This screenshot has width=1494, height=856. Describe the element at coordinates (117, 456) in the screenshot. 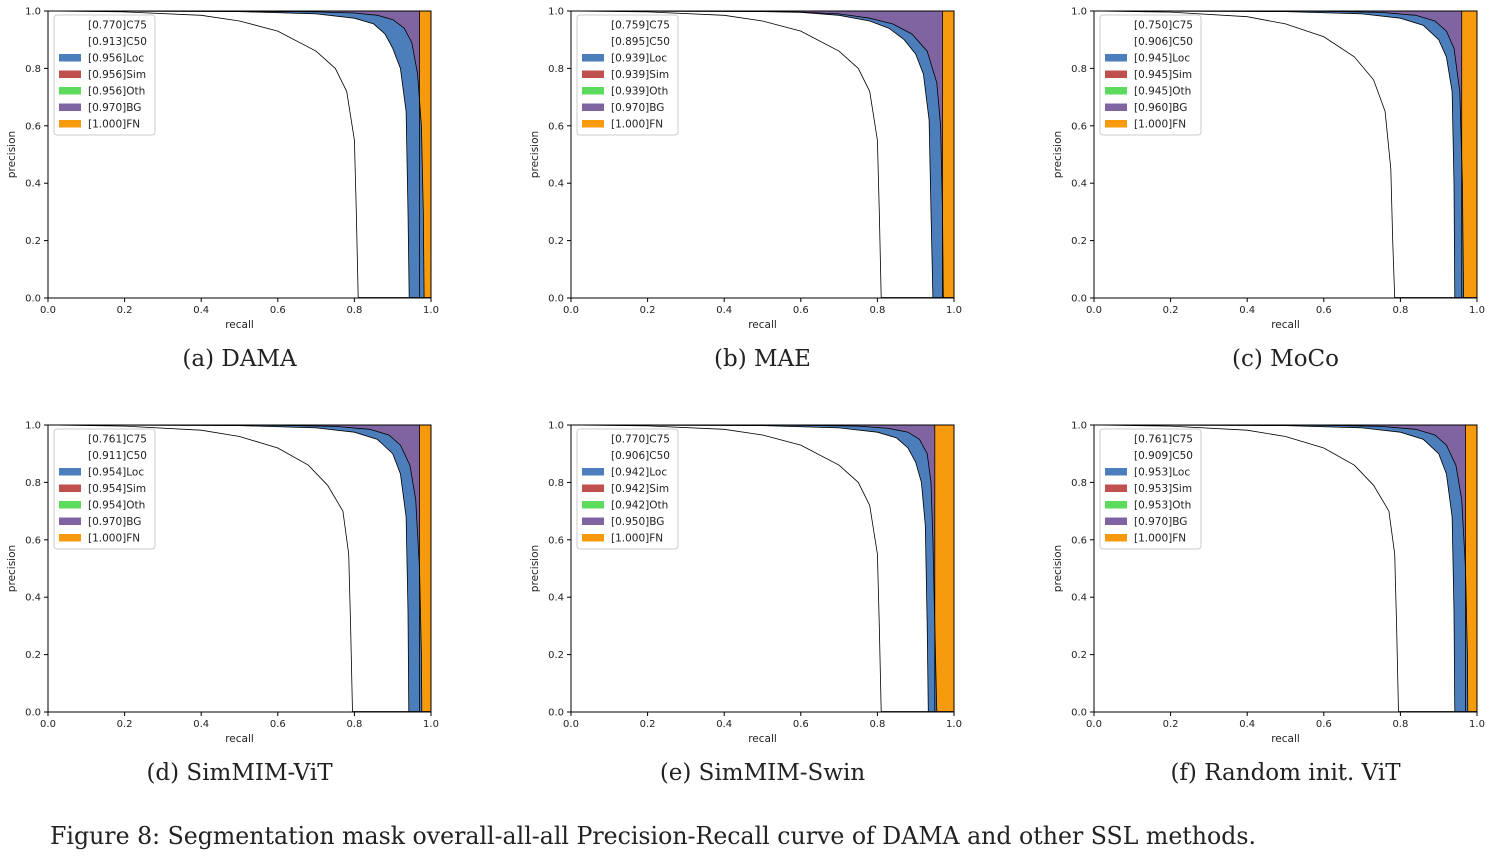

I see `legend-entry-c50: [0.911]C50` at that location.